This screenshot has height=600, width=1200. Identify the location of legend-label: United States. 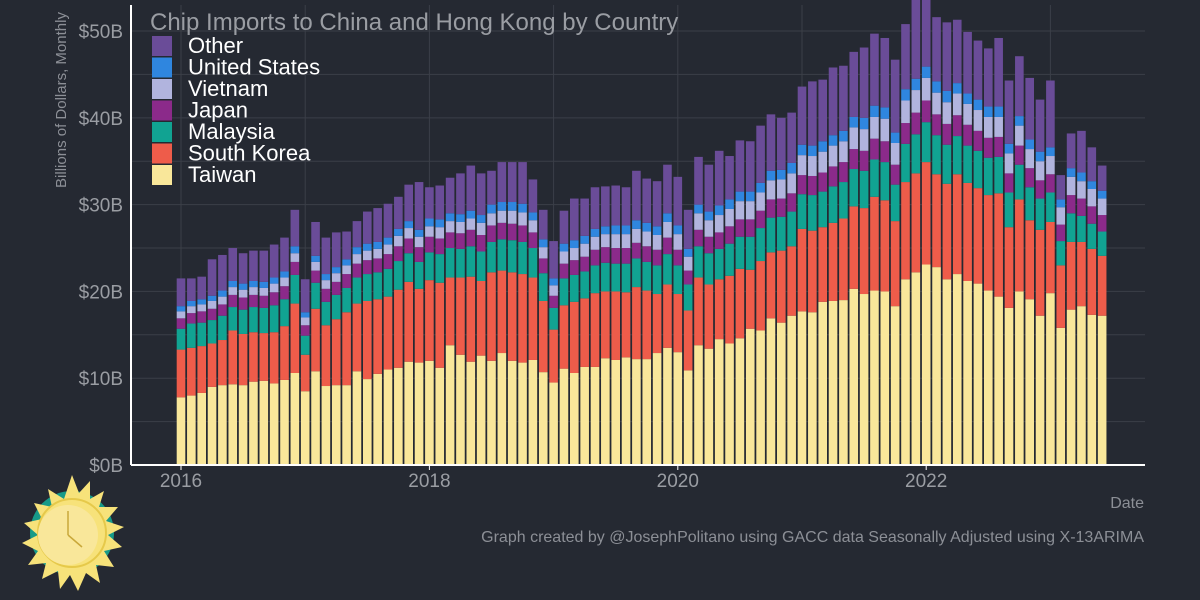
(254, 67).